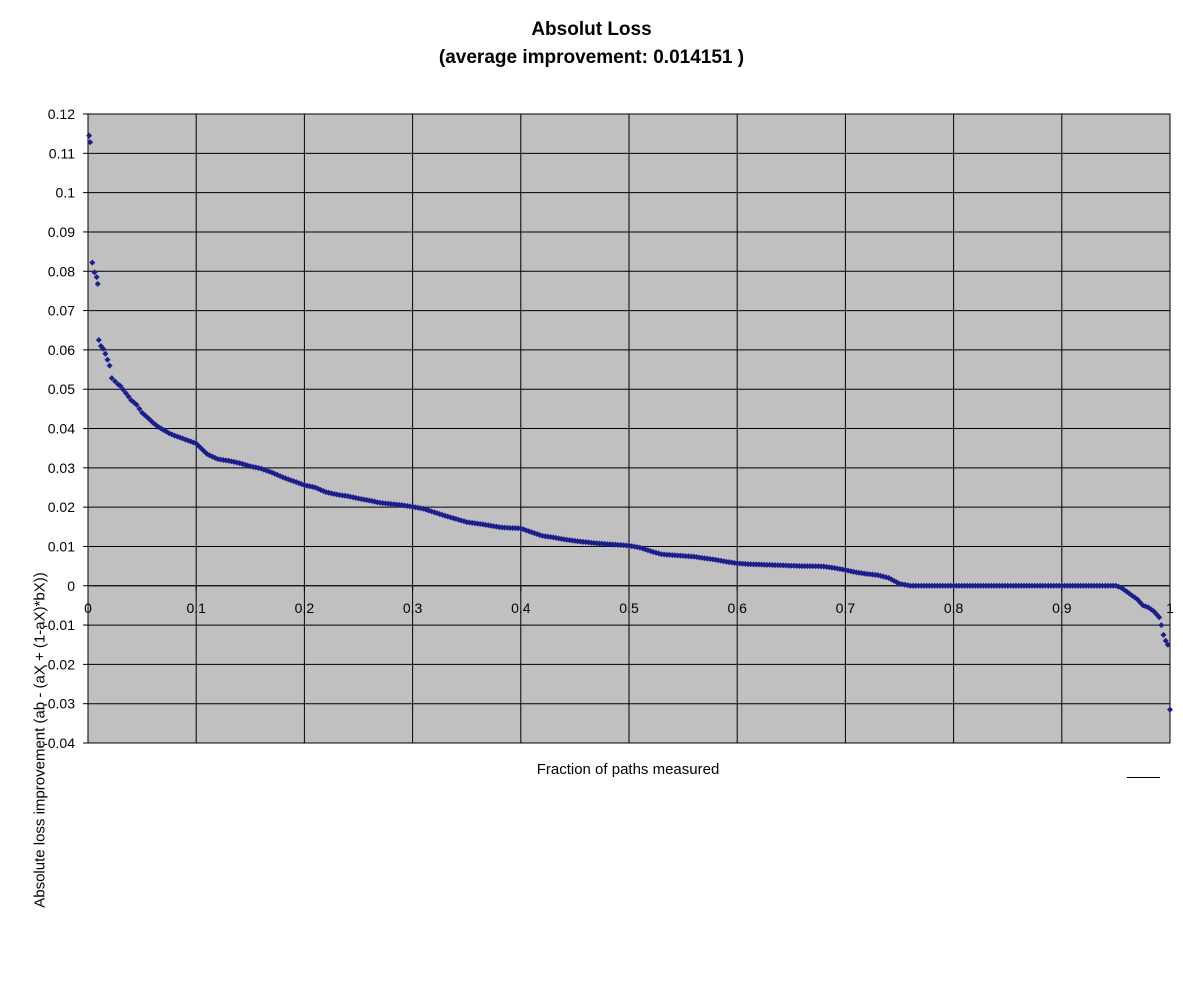 This screenshot has width=1183, height=1000. Describe the element at coordinates (1062, 608) in the screenshot. I see `x-tick-label: 0.9` at that location.